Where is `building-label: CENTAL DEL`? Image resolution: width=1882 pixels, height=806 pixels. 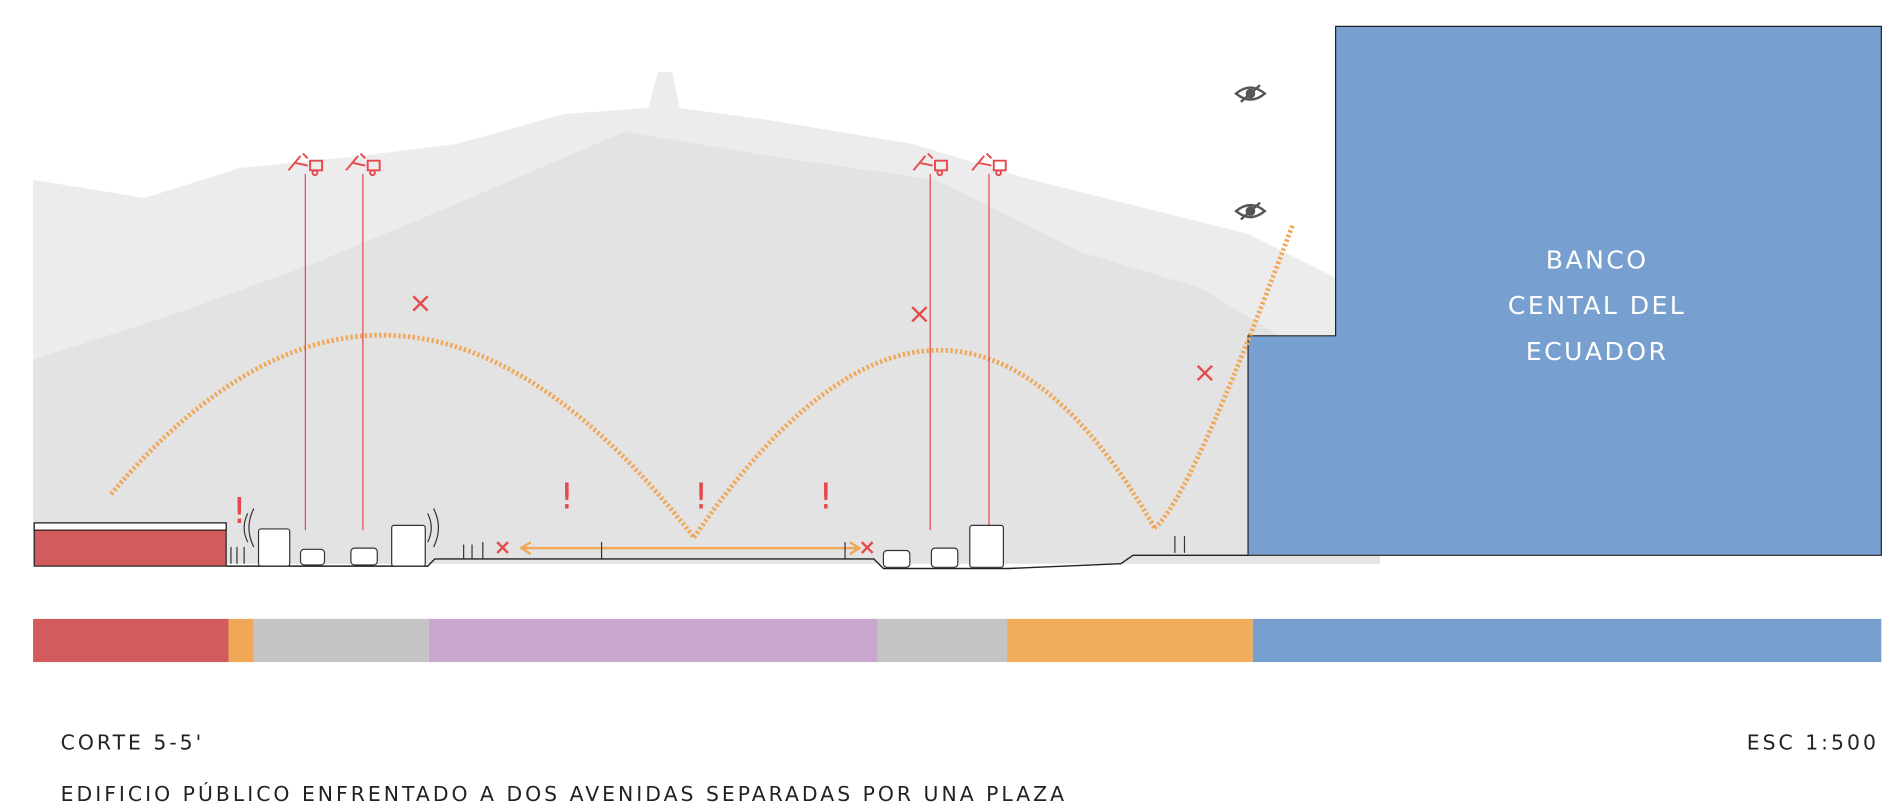
building-label: CENTAL DEL is located at coordinates (1597, 305).